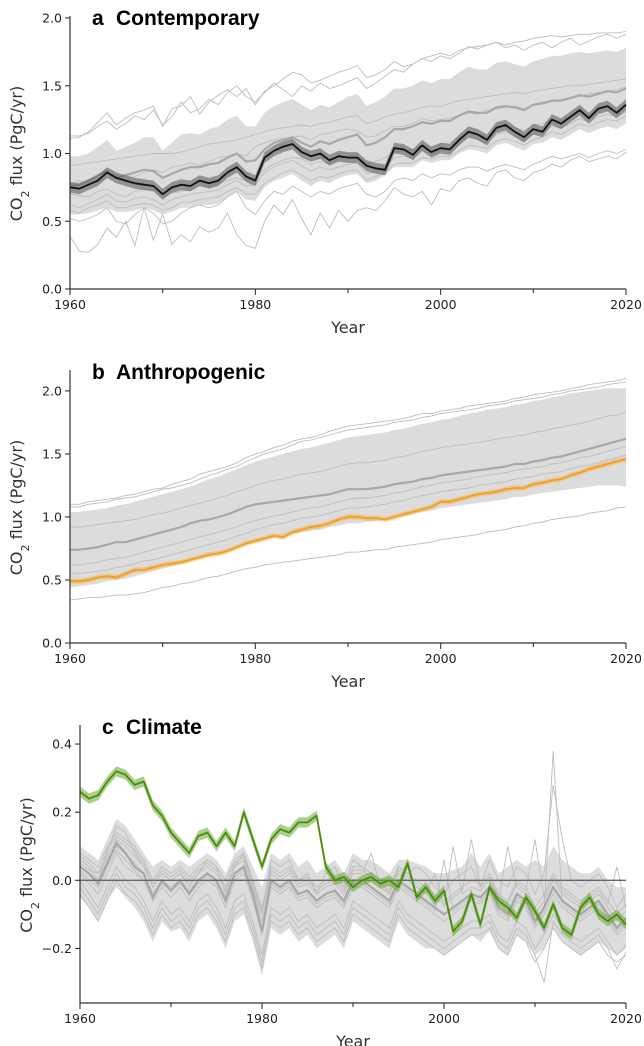  Describe the element at coordinates (191, 372) in the screenshot. I see `panel-title: Anthropogenic` at that location.